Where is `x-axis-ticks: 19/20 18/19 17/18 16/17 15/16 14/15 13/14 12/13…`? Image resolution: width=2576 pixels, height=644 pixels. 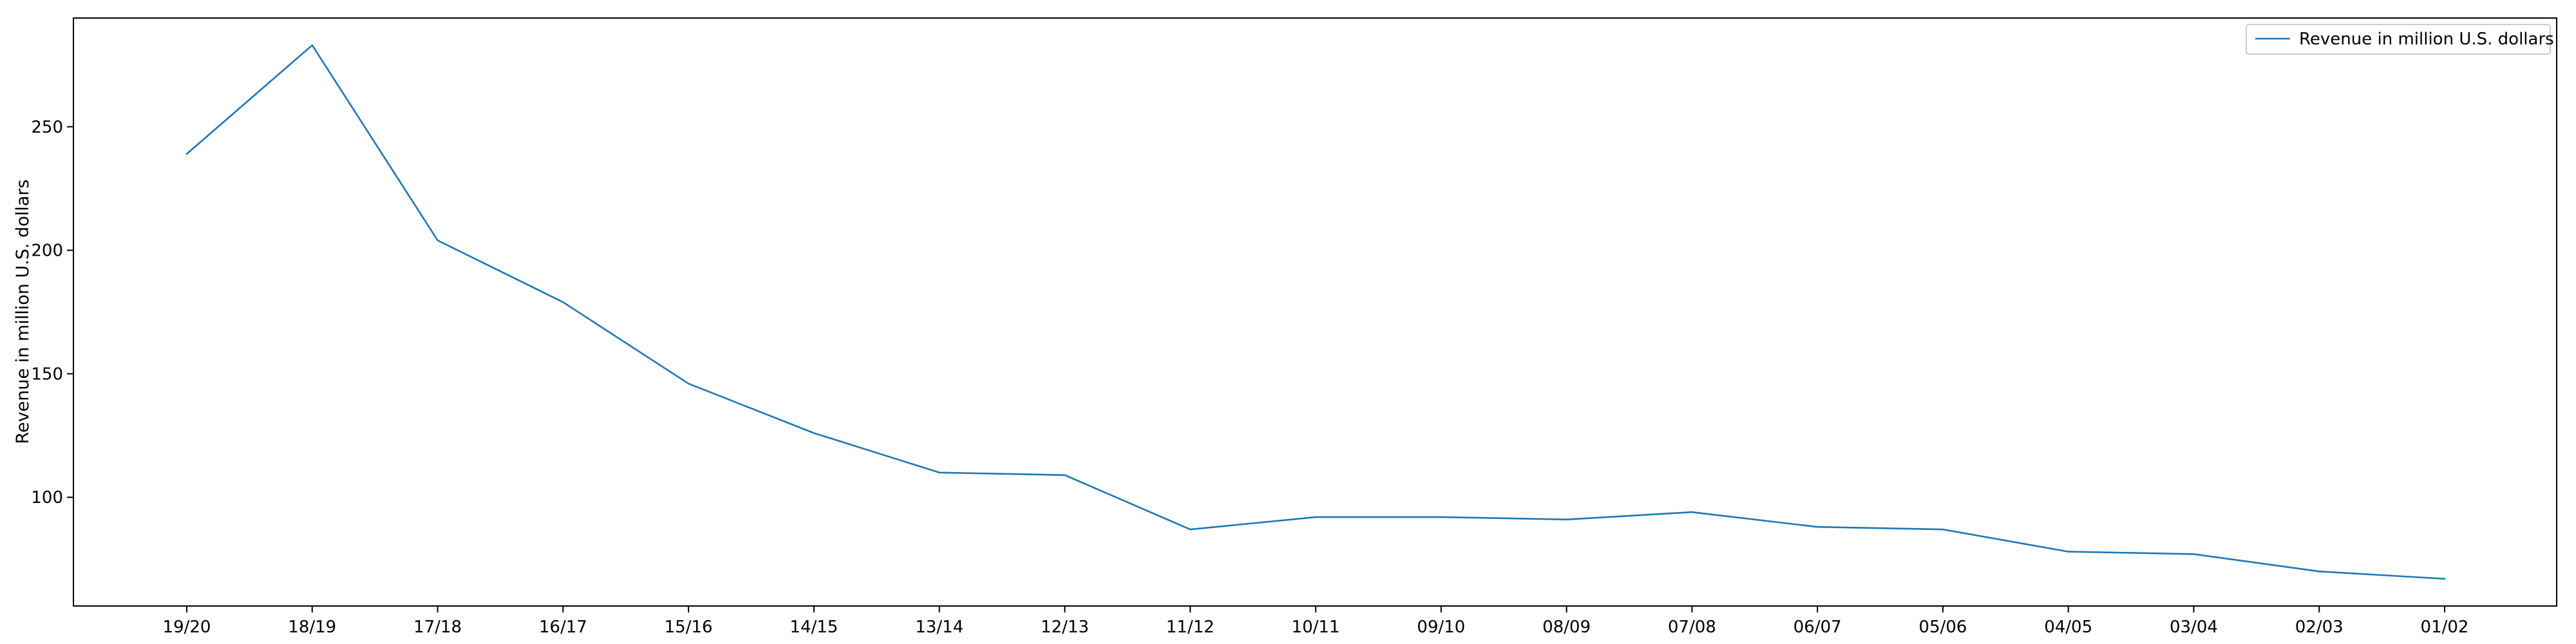 x-axis-ticks: 19/20 18/19 17/18 16/17 15/16 14/15 13/14 12/13… is located at coordinates (1316, 621).